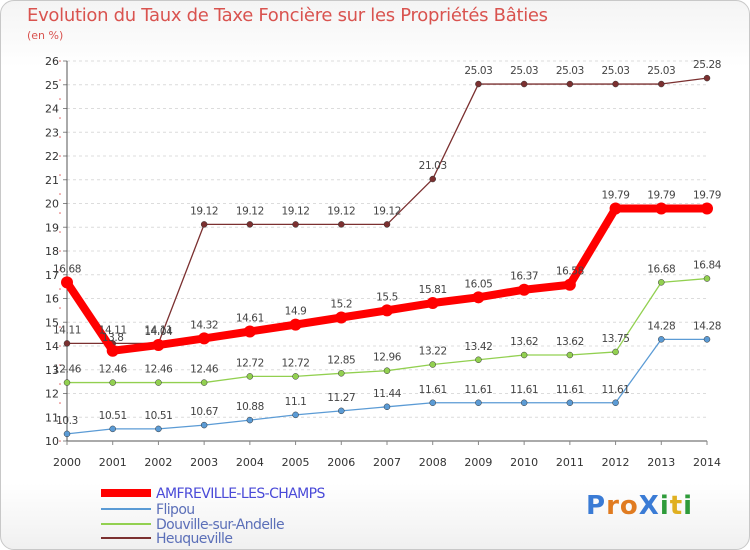  Describe the element at coordinates (707, 266) in the screenshot. I see `data-label: 16.84` at that location.